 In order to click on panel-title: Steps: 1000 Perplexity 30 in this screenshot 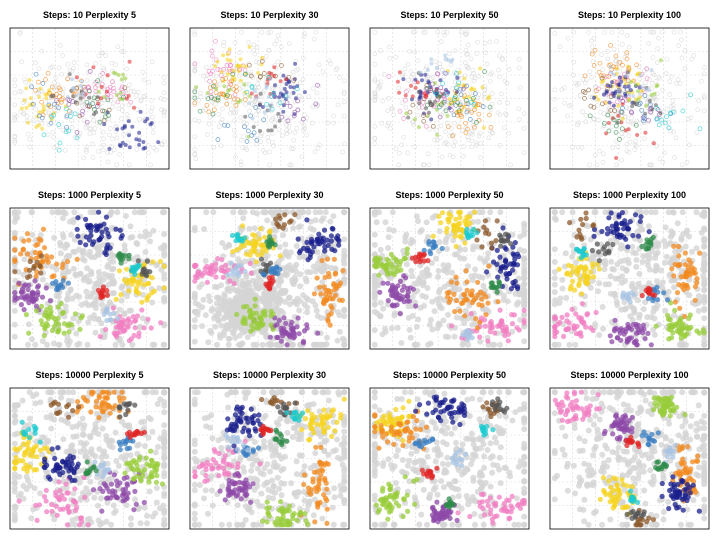, I will do `click(269, 195)`.